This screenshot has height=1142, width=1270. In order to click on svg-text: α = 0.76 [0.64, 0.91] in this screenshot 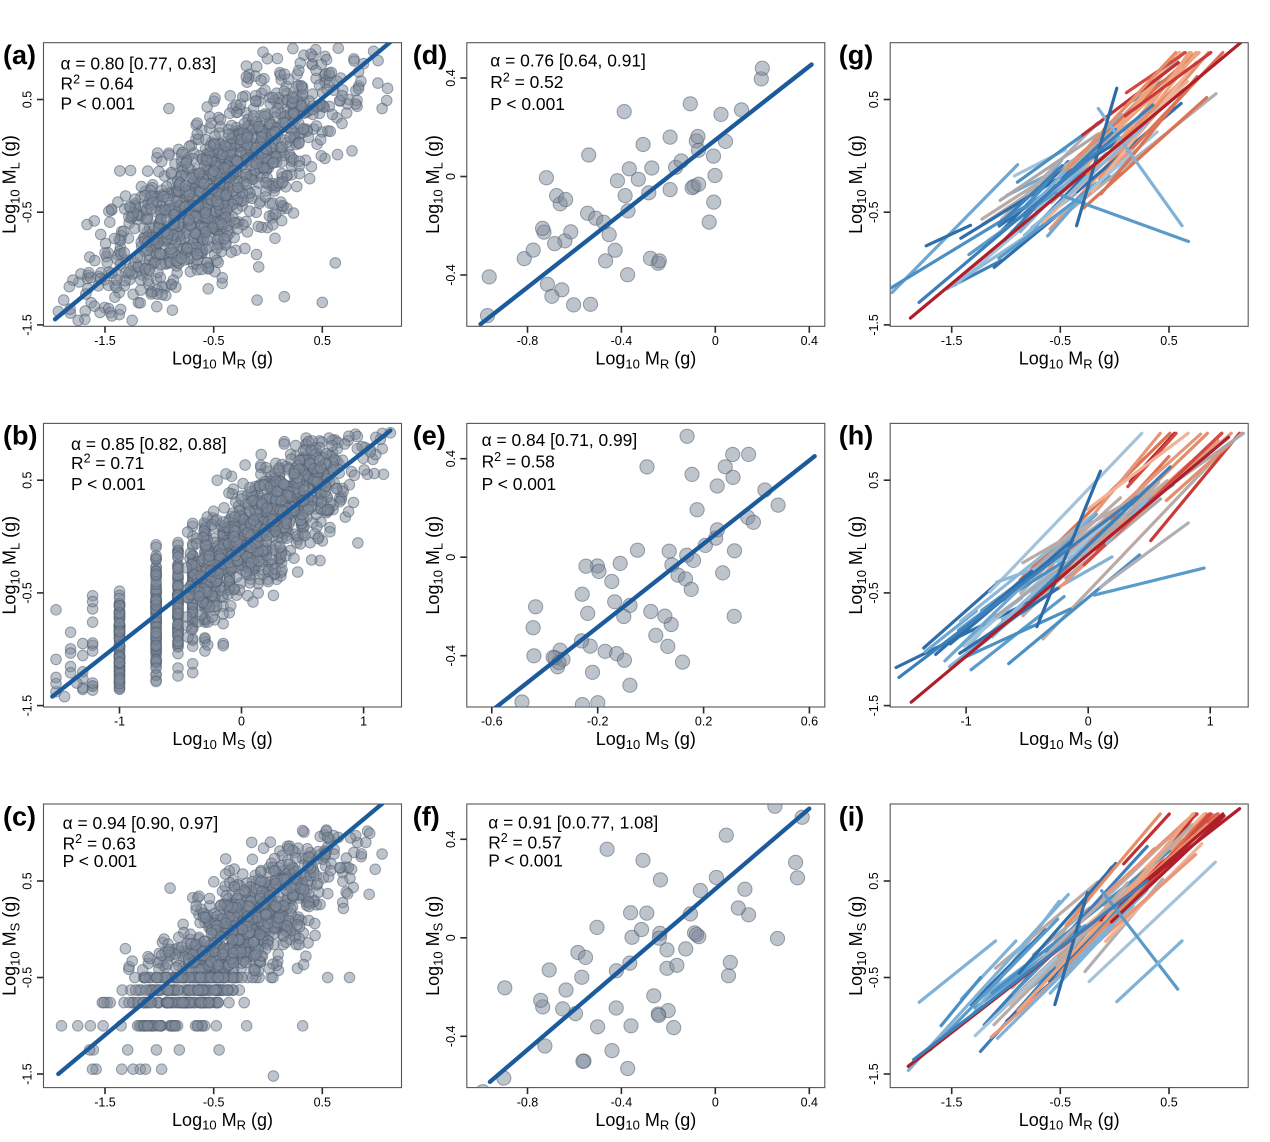, I will do `click(568, 60)`.